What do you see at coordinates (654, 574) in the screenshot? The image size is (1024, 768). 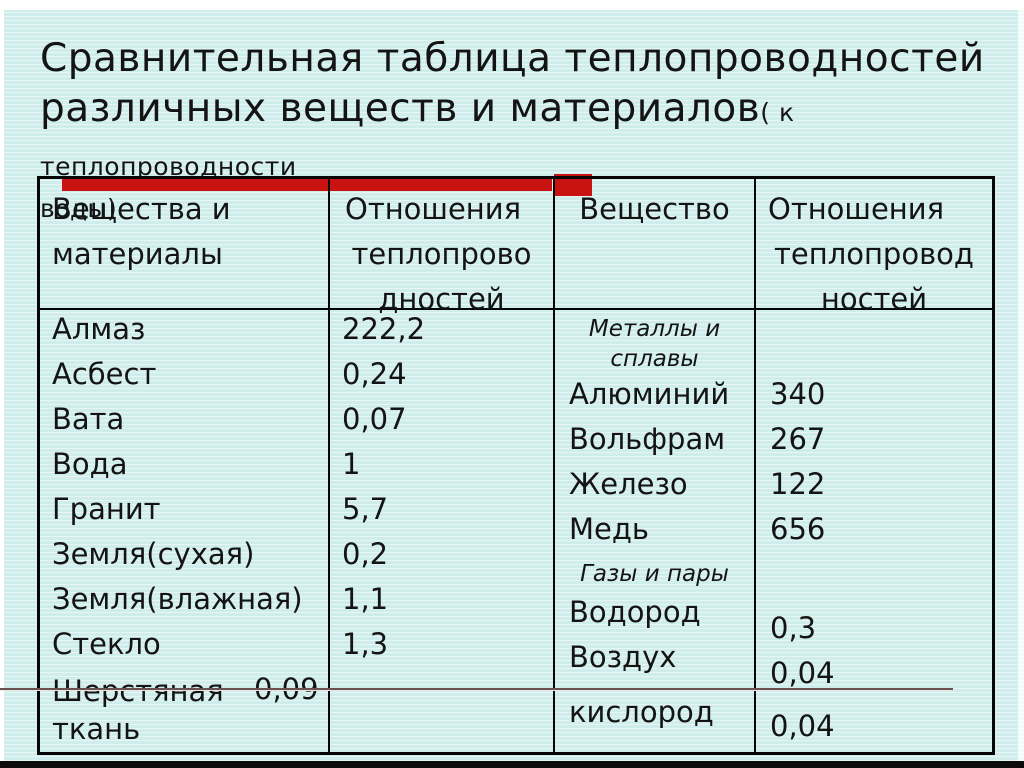 I see `substance-label: Газы и пары` at bounding box center [654, 574].